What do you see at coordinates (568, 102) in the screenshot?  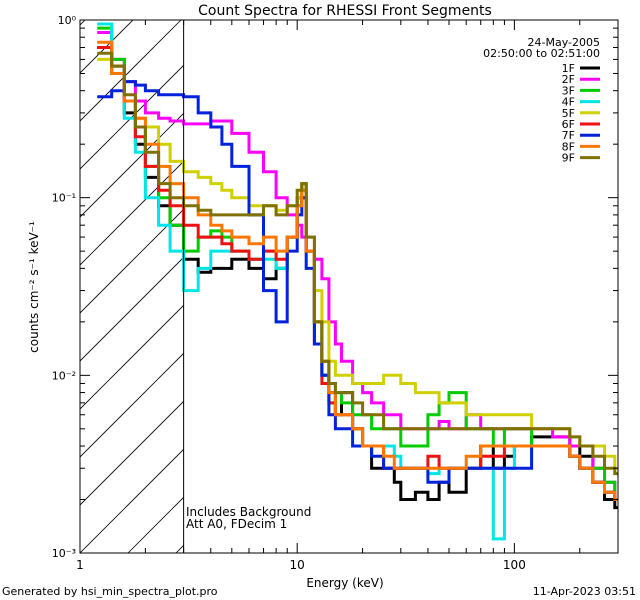 I see `legend-label-4F: 4F` at bounding box center [568, 102].